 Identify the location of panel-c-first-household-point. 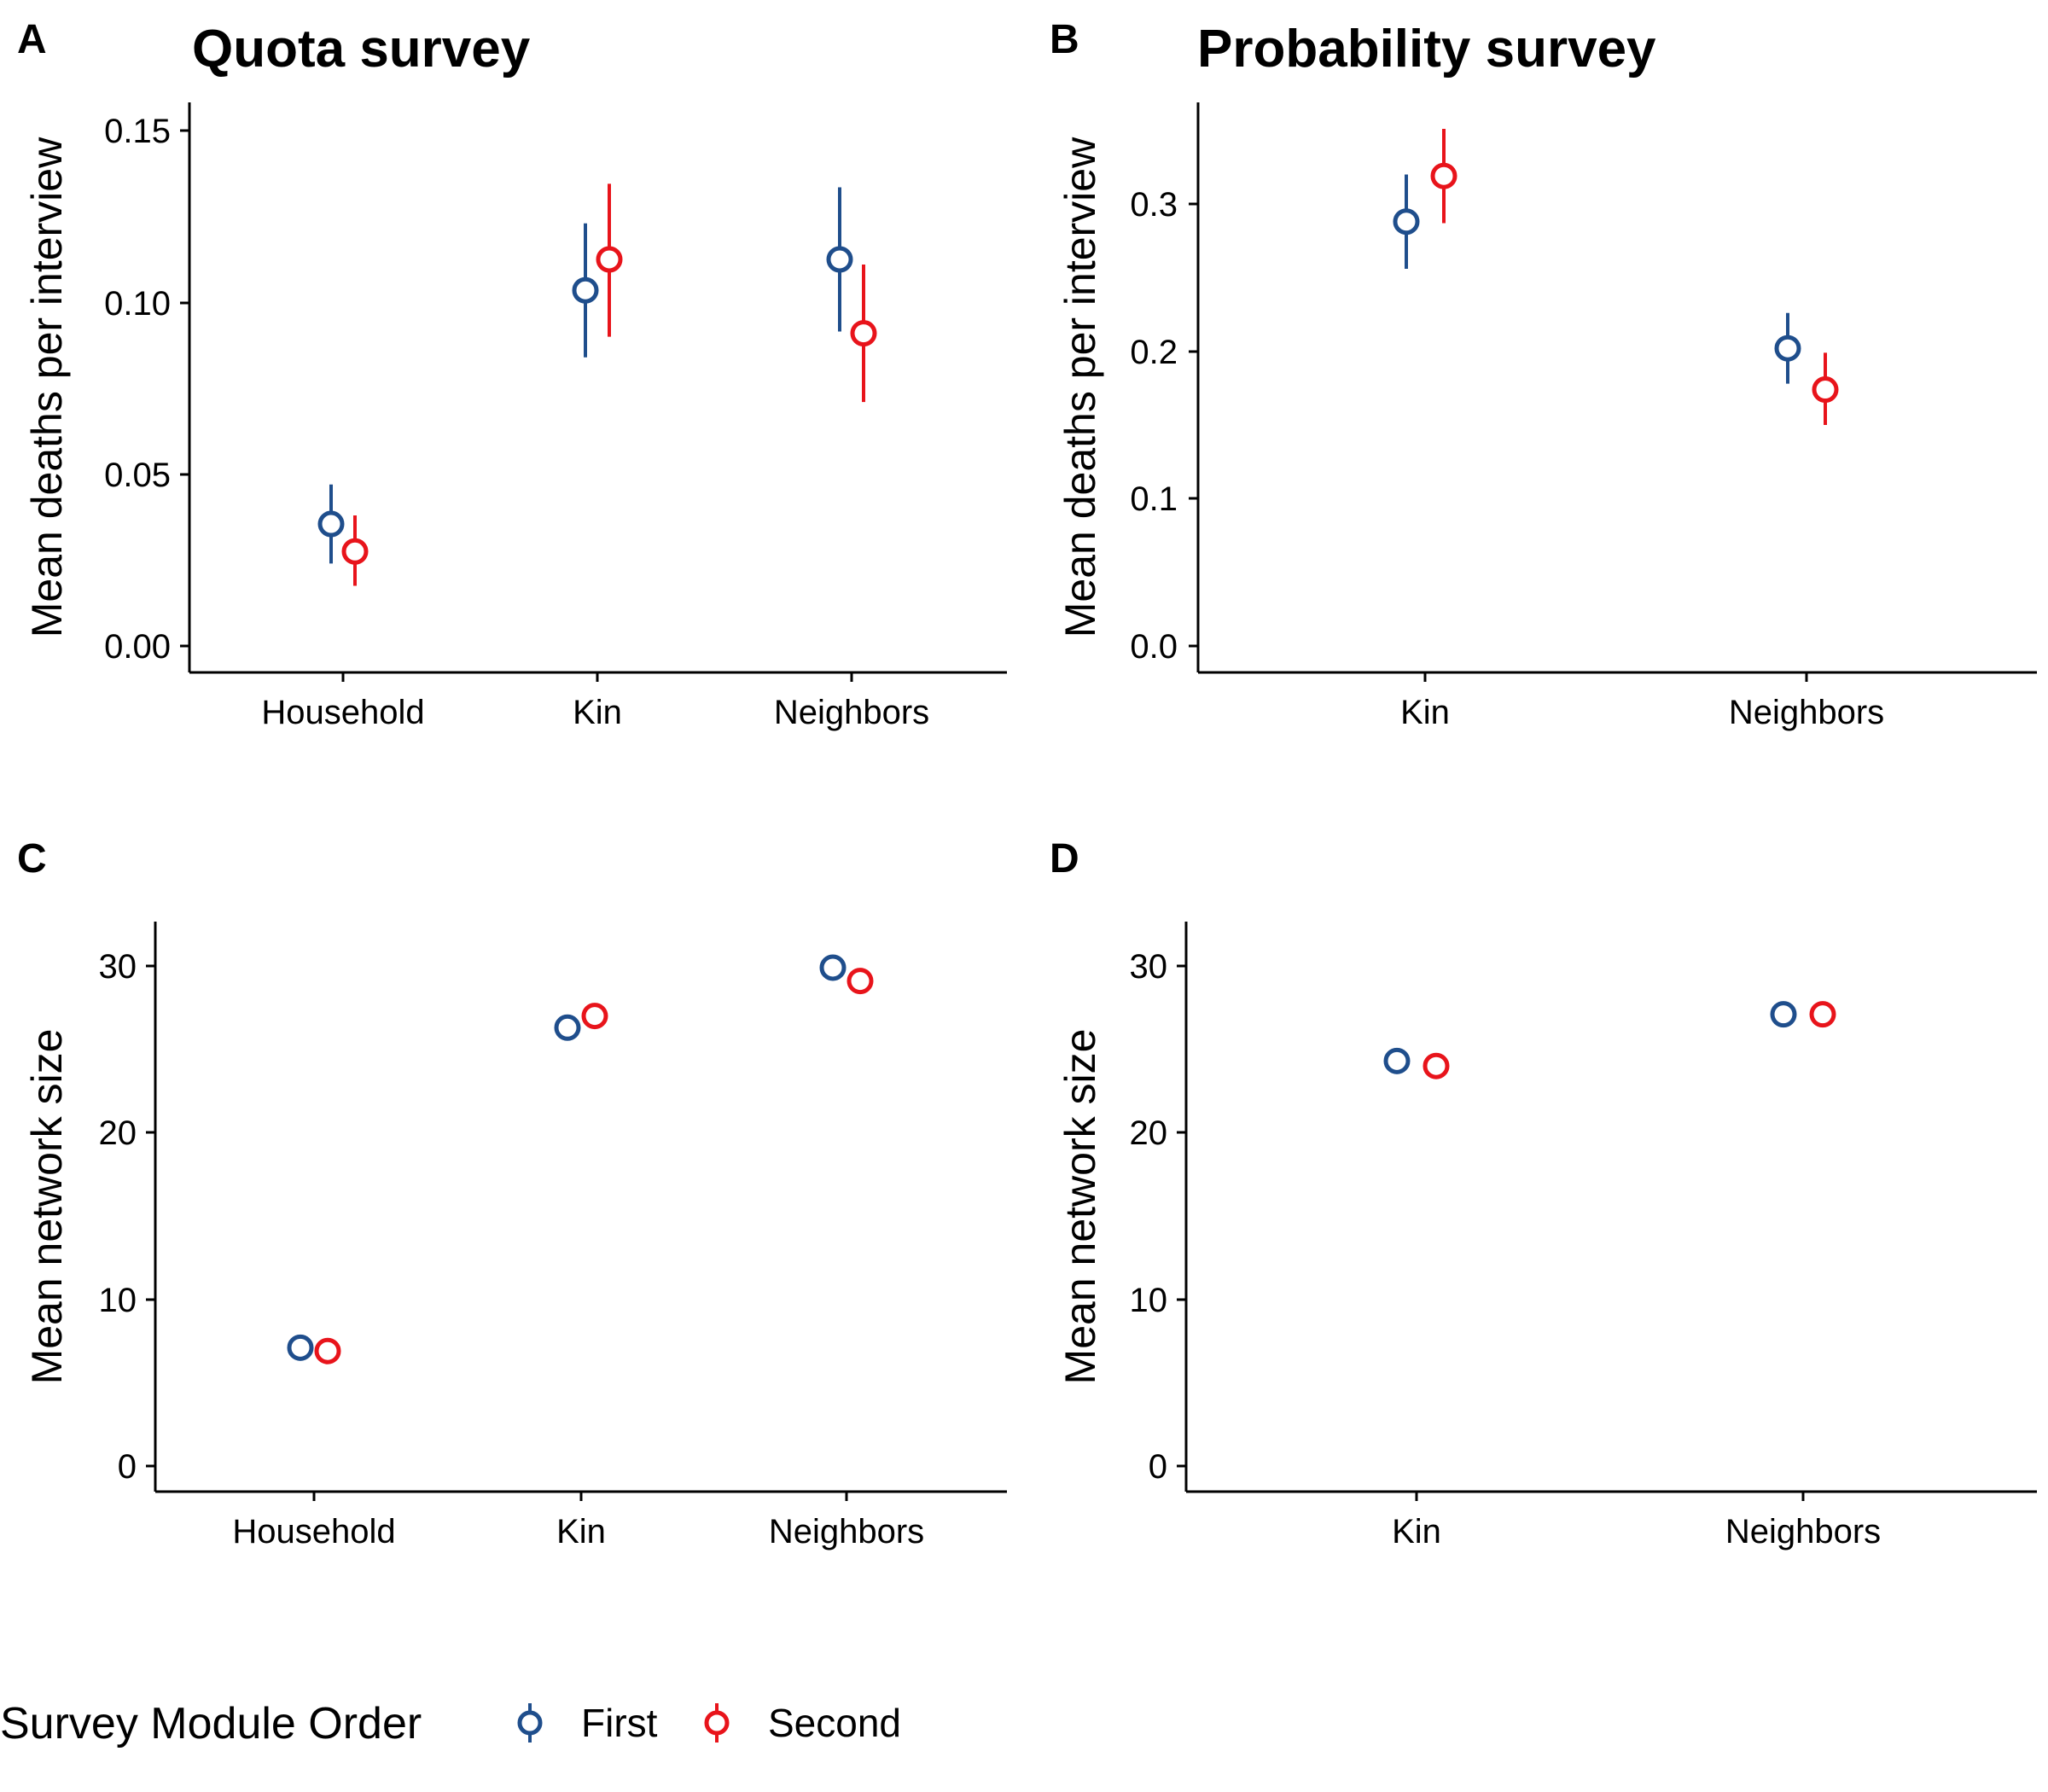
(300, 1347).